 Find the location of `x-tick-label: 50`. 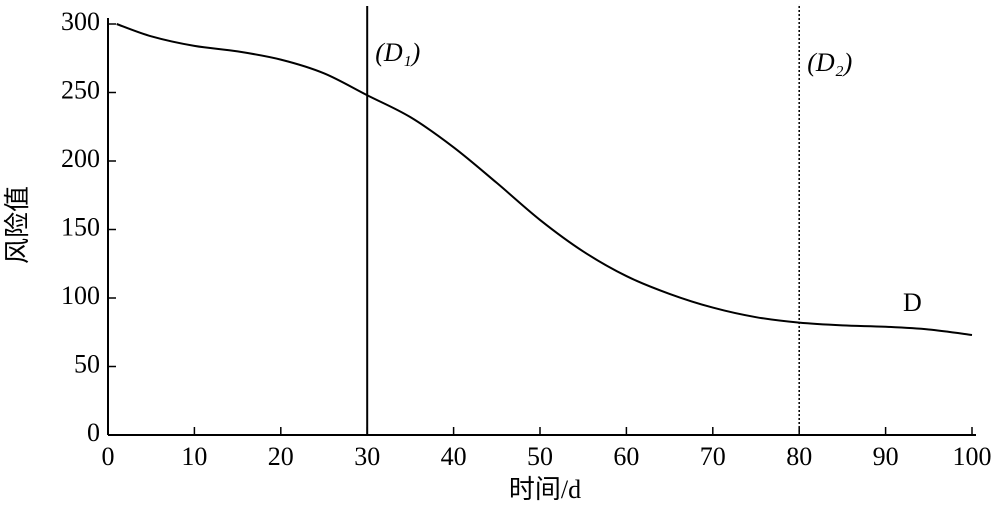

x-tick-label: 50 is located at coordinates (540, 456).